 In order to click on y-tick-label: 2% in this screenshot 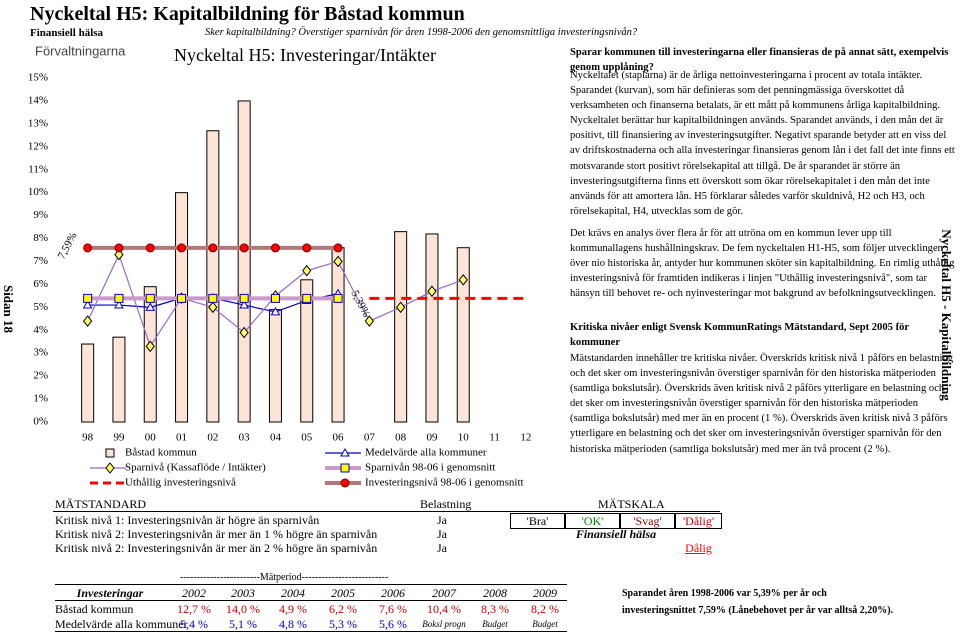, I will do `click(40, 376)`.